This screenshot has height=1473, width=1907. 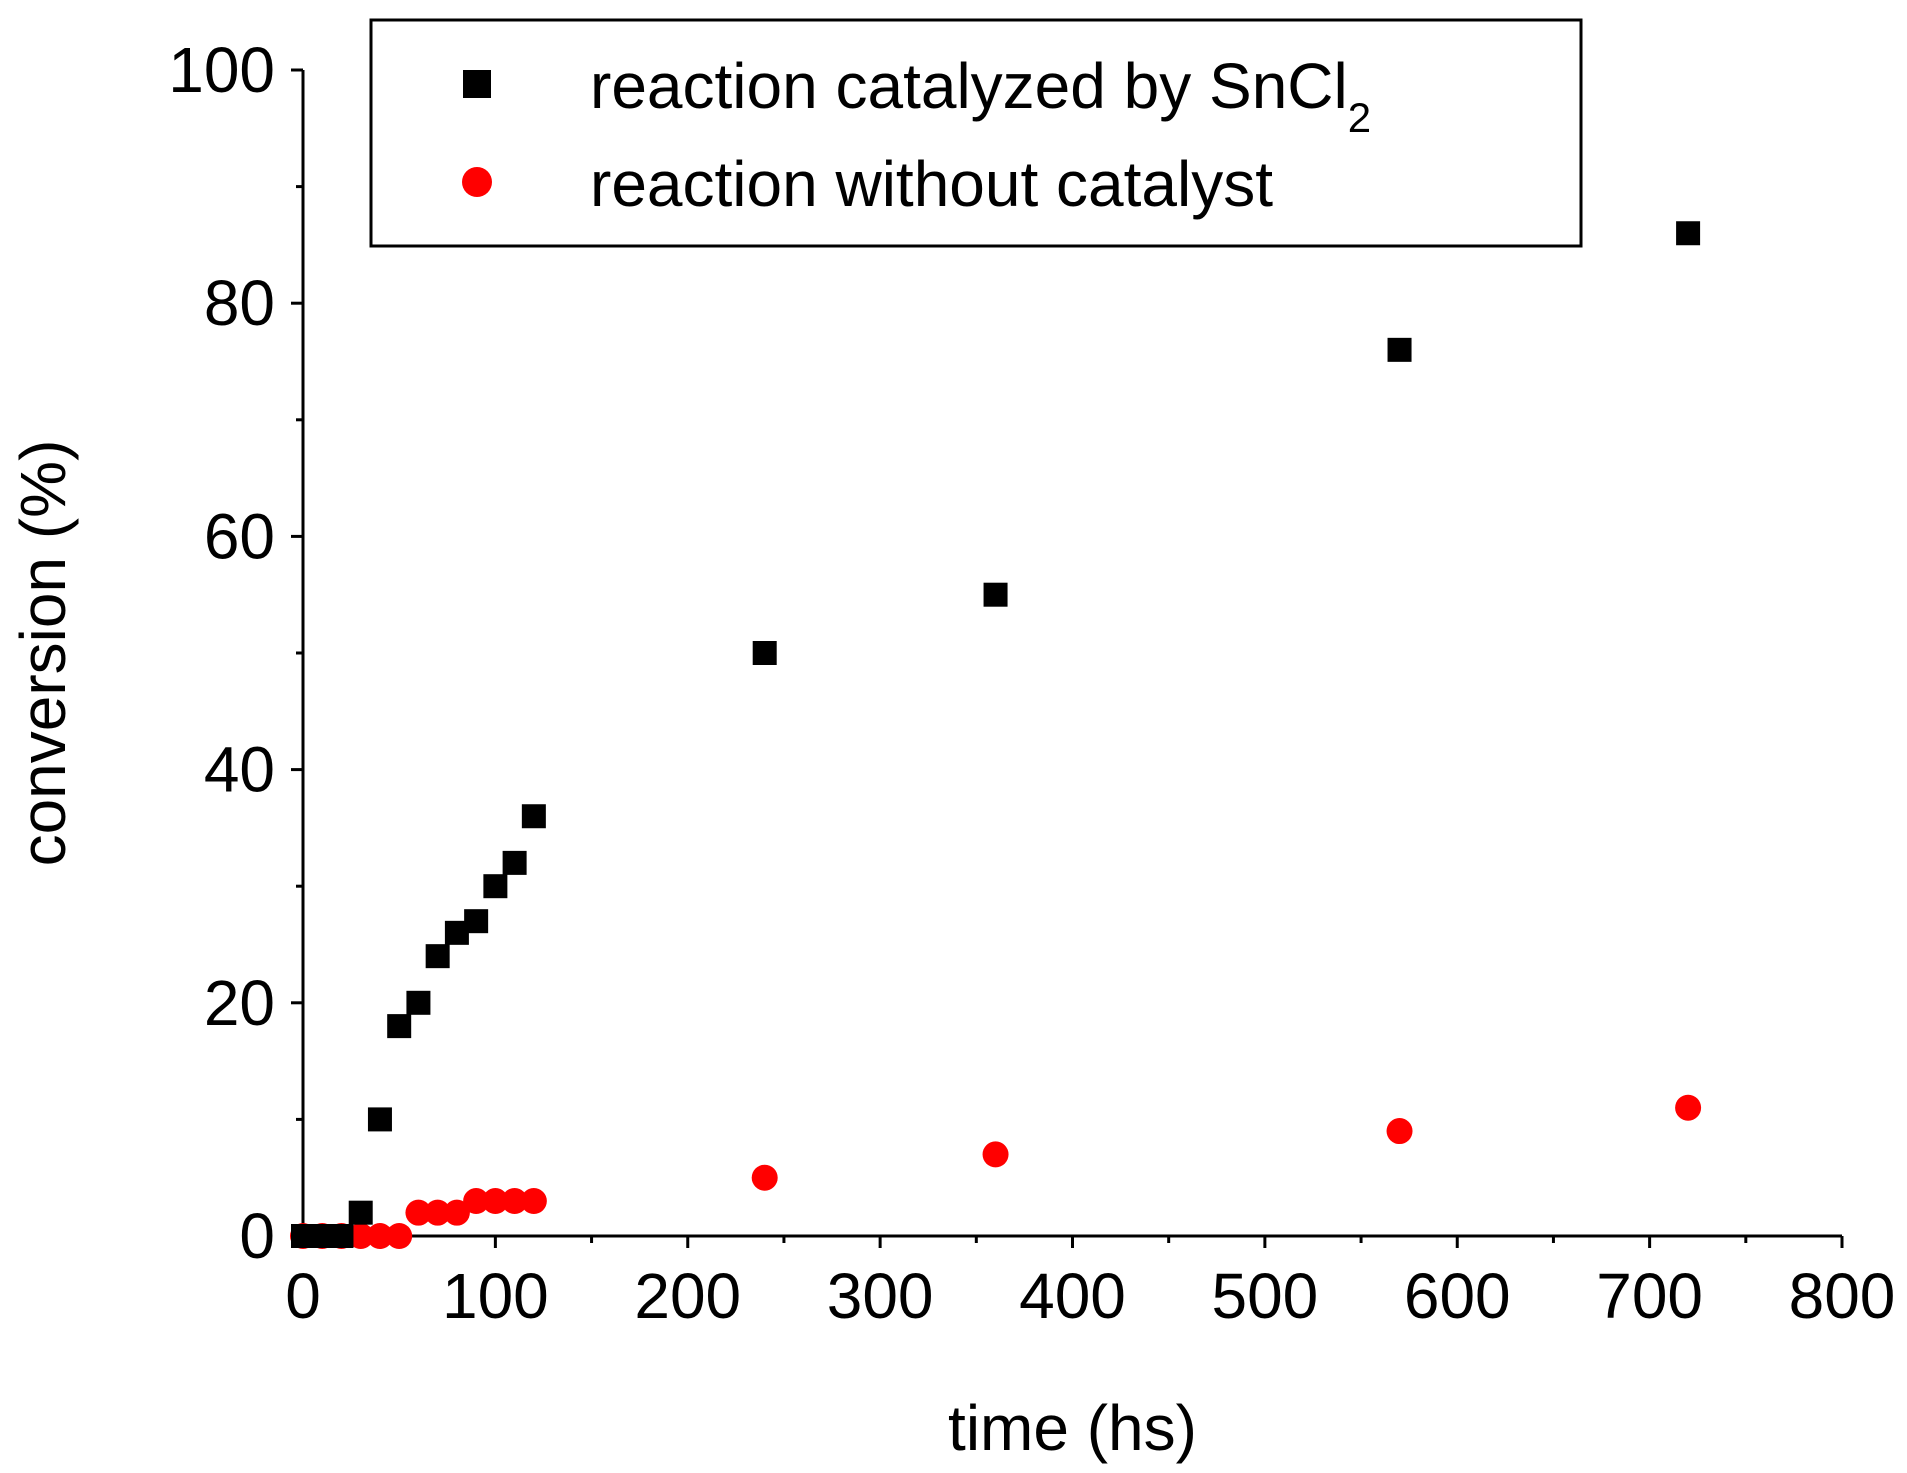 What do you see at coordinates (687, 1296) in the screenshot?
I see `x-tick-label: 200` at bounding box center [687, 1296].